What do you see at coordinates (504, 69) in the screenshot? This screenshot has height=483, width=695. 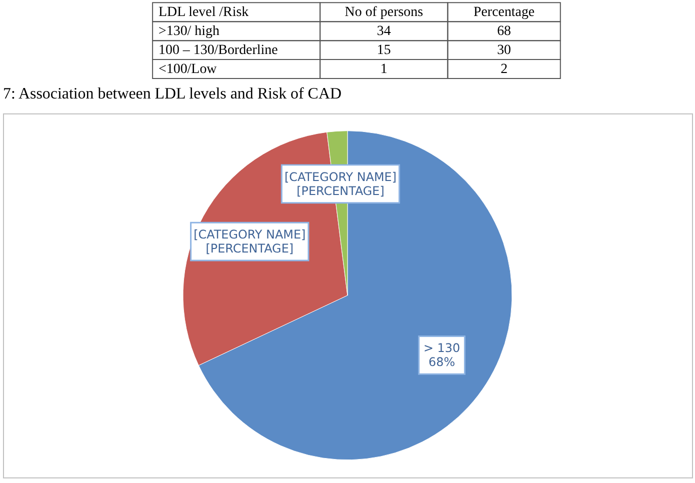 I see `text: 2` at bounding box center [504, 69].